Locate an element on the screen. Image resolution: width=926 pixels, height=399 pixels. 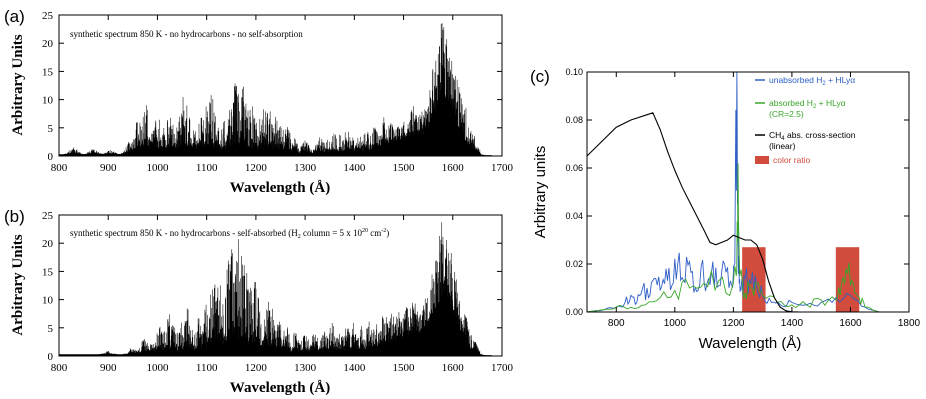
c-y-tick-label: 0.00 is located at coordinates (574, 312).